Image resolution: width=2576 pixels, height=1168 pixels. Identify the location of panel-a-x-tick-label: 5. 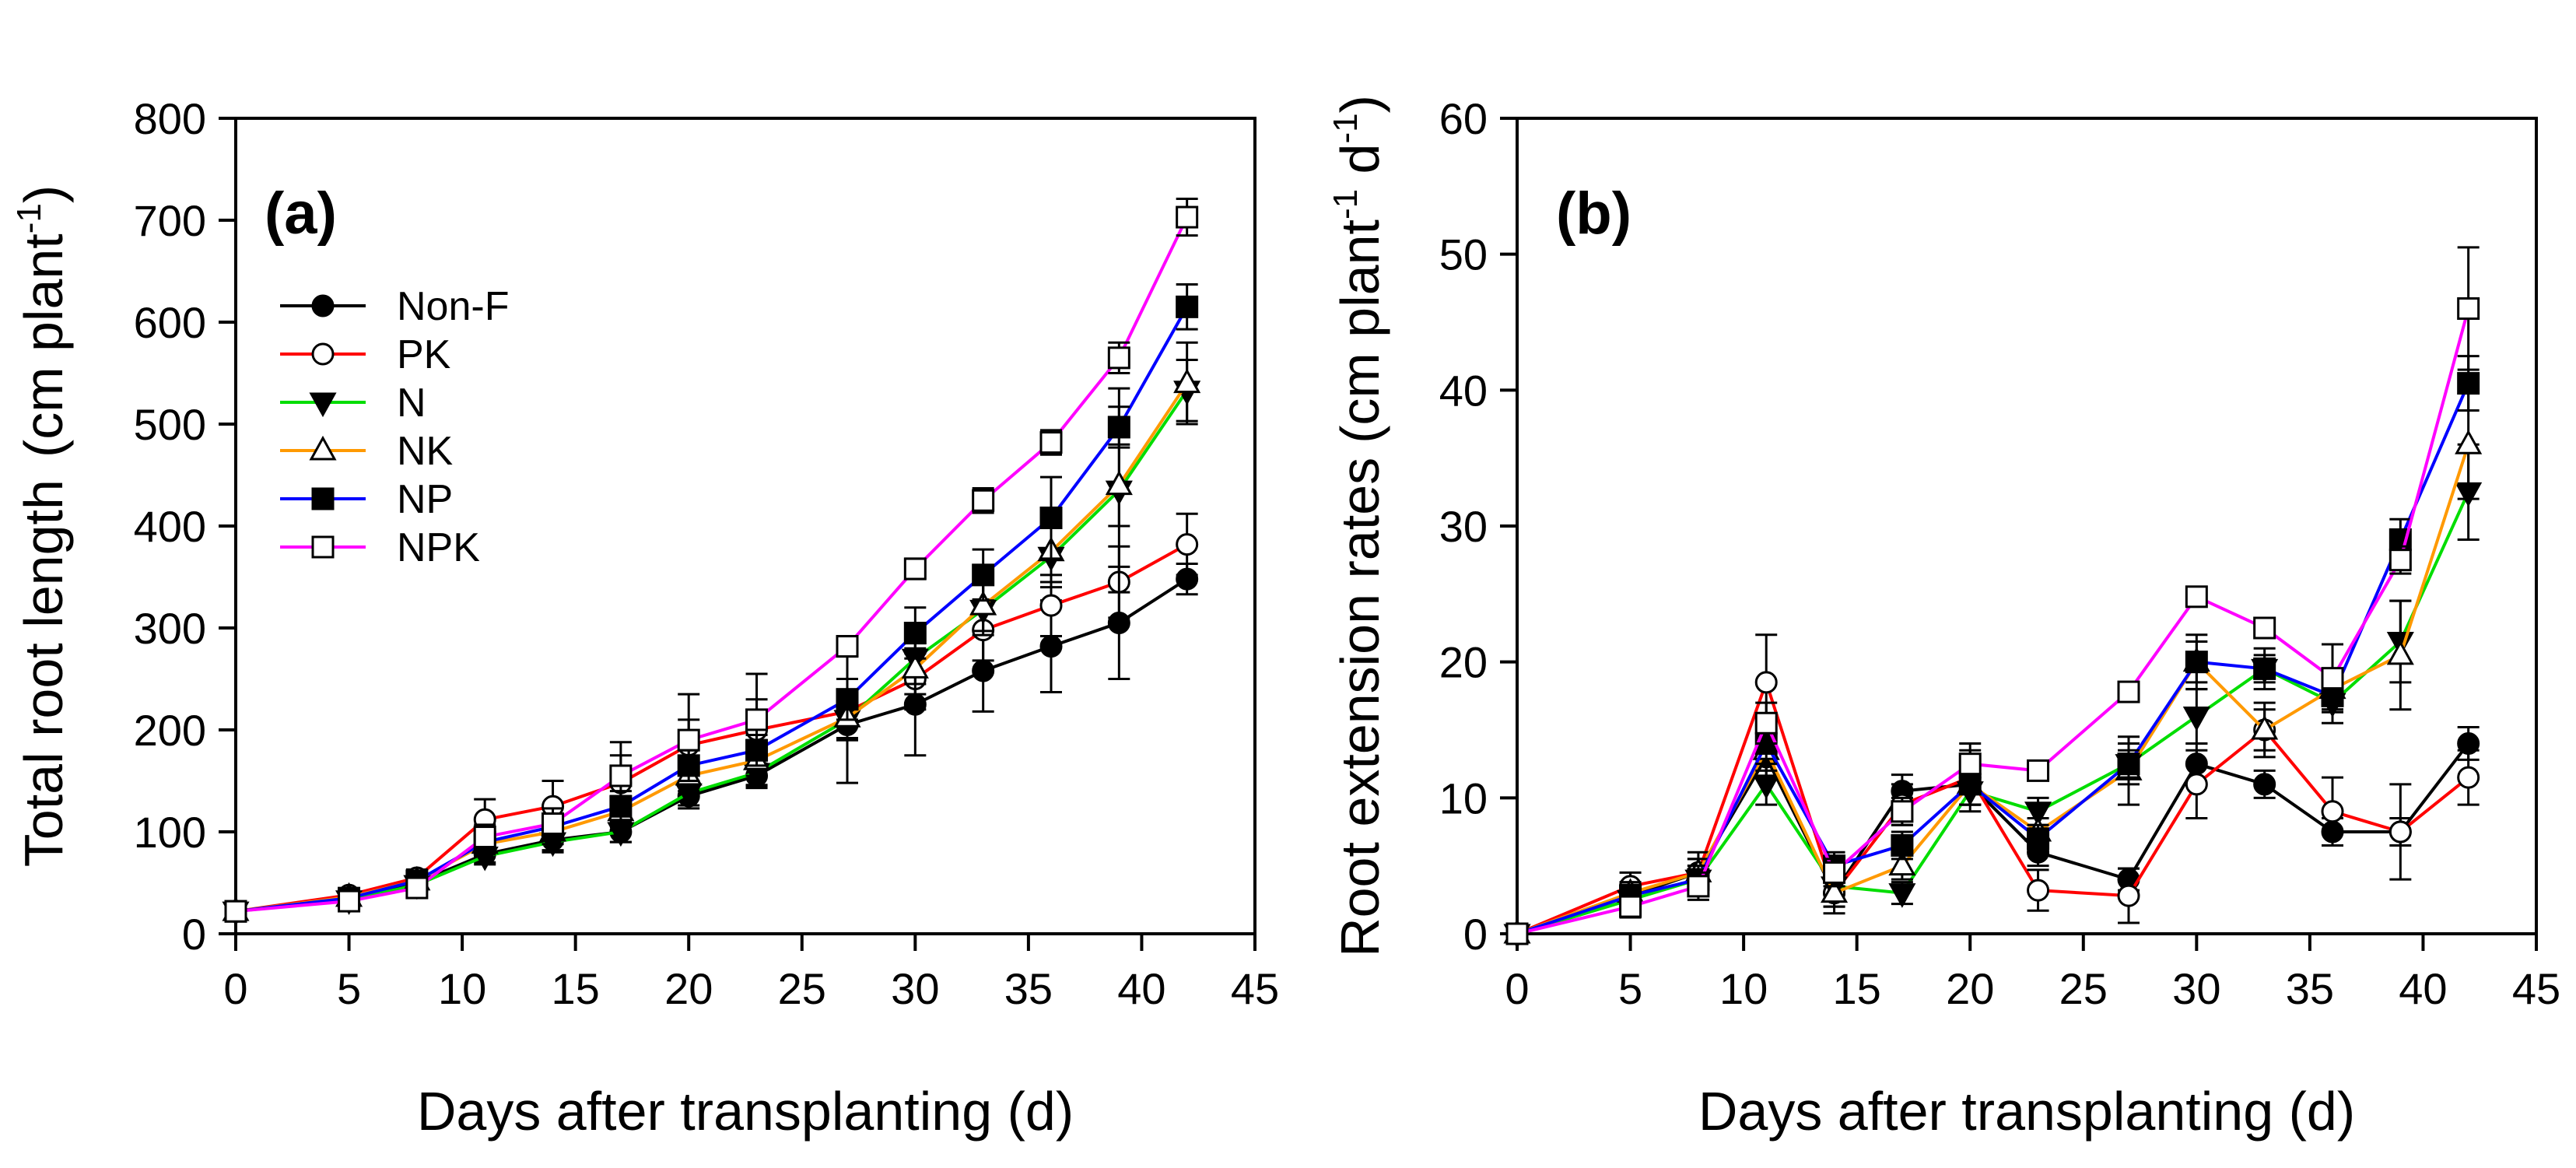
(349, 988).